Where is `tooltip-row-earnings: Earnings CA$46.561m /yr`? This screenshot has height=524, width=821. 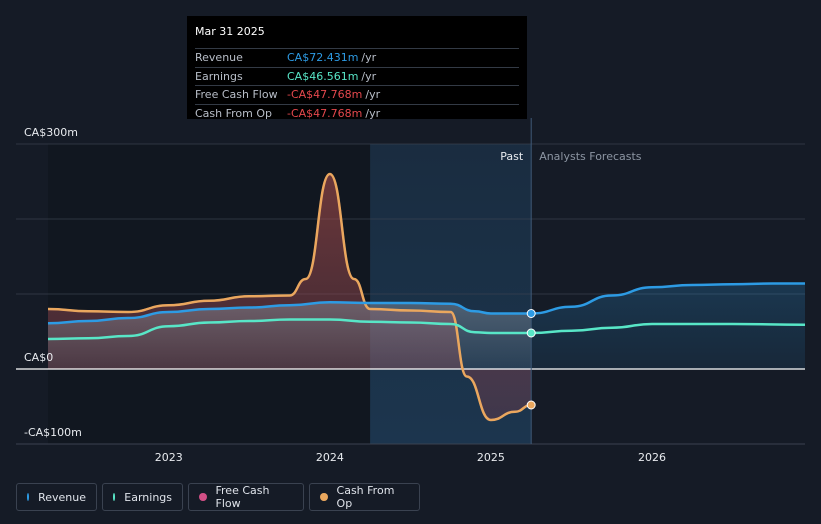
tooltip-row-earnings: Earnings CA$46.561m /yr is located at coordinates (357, 76).